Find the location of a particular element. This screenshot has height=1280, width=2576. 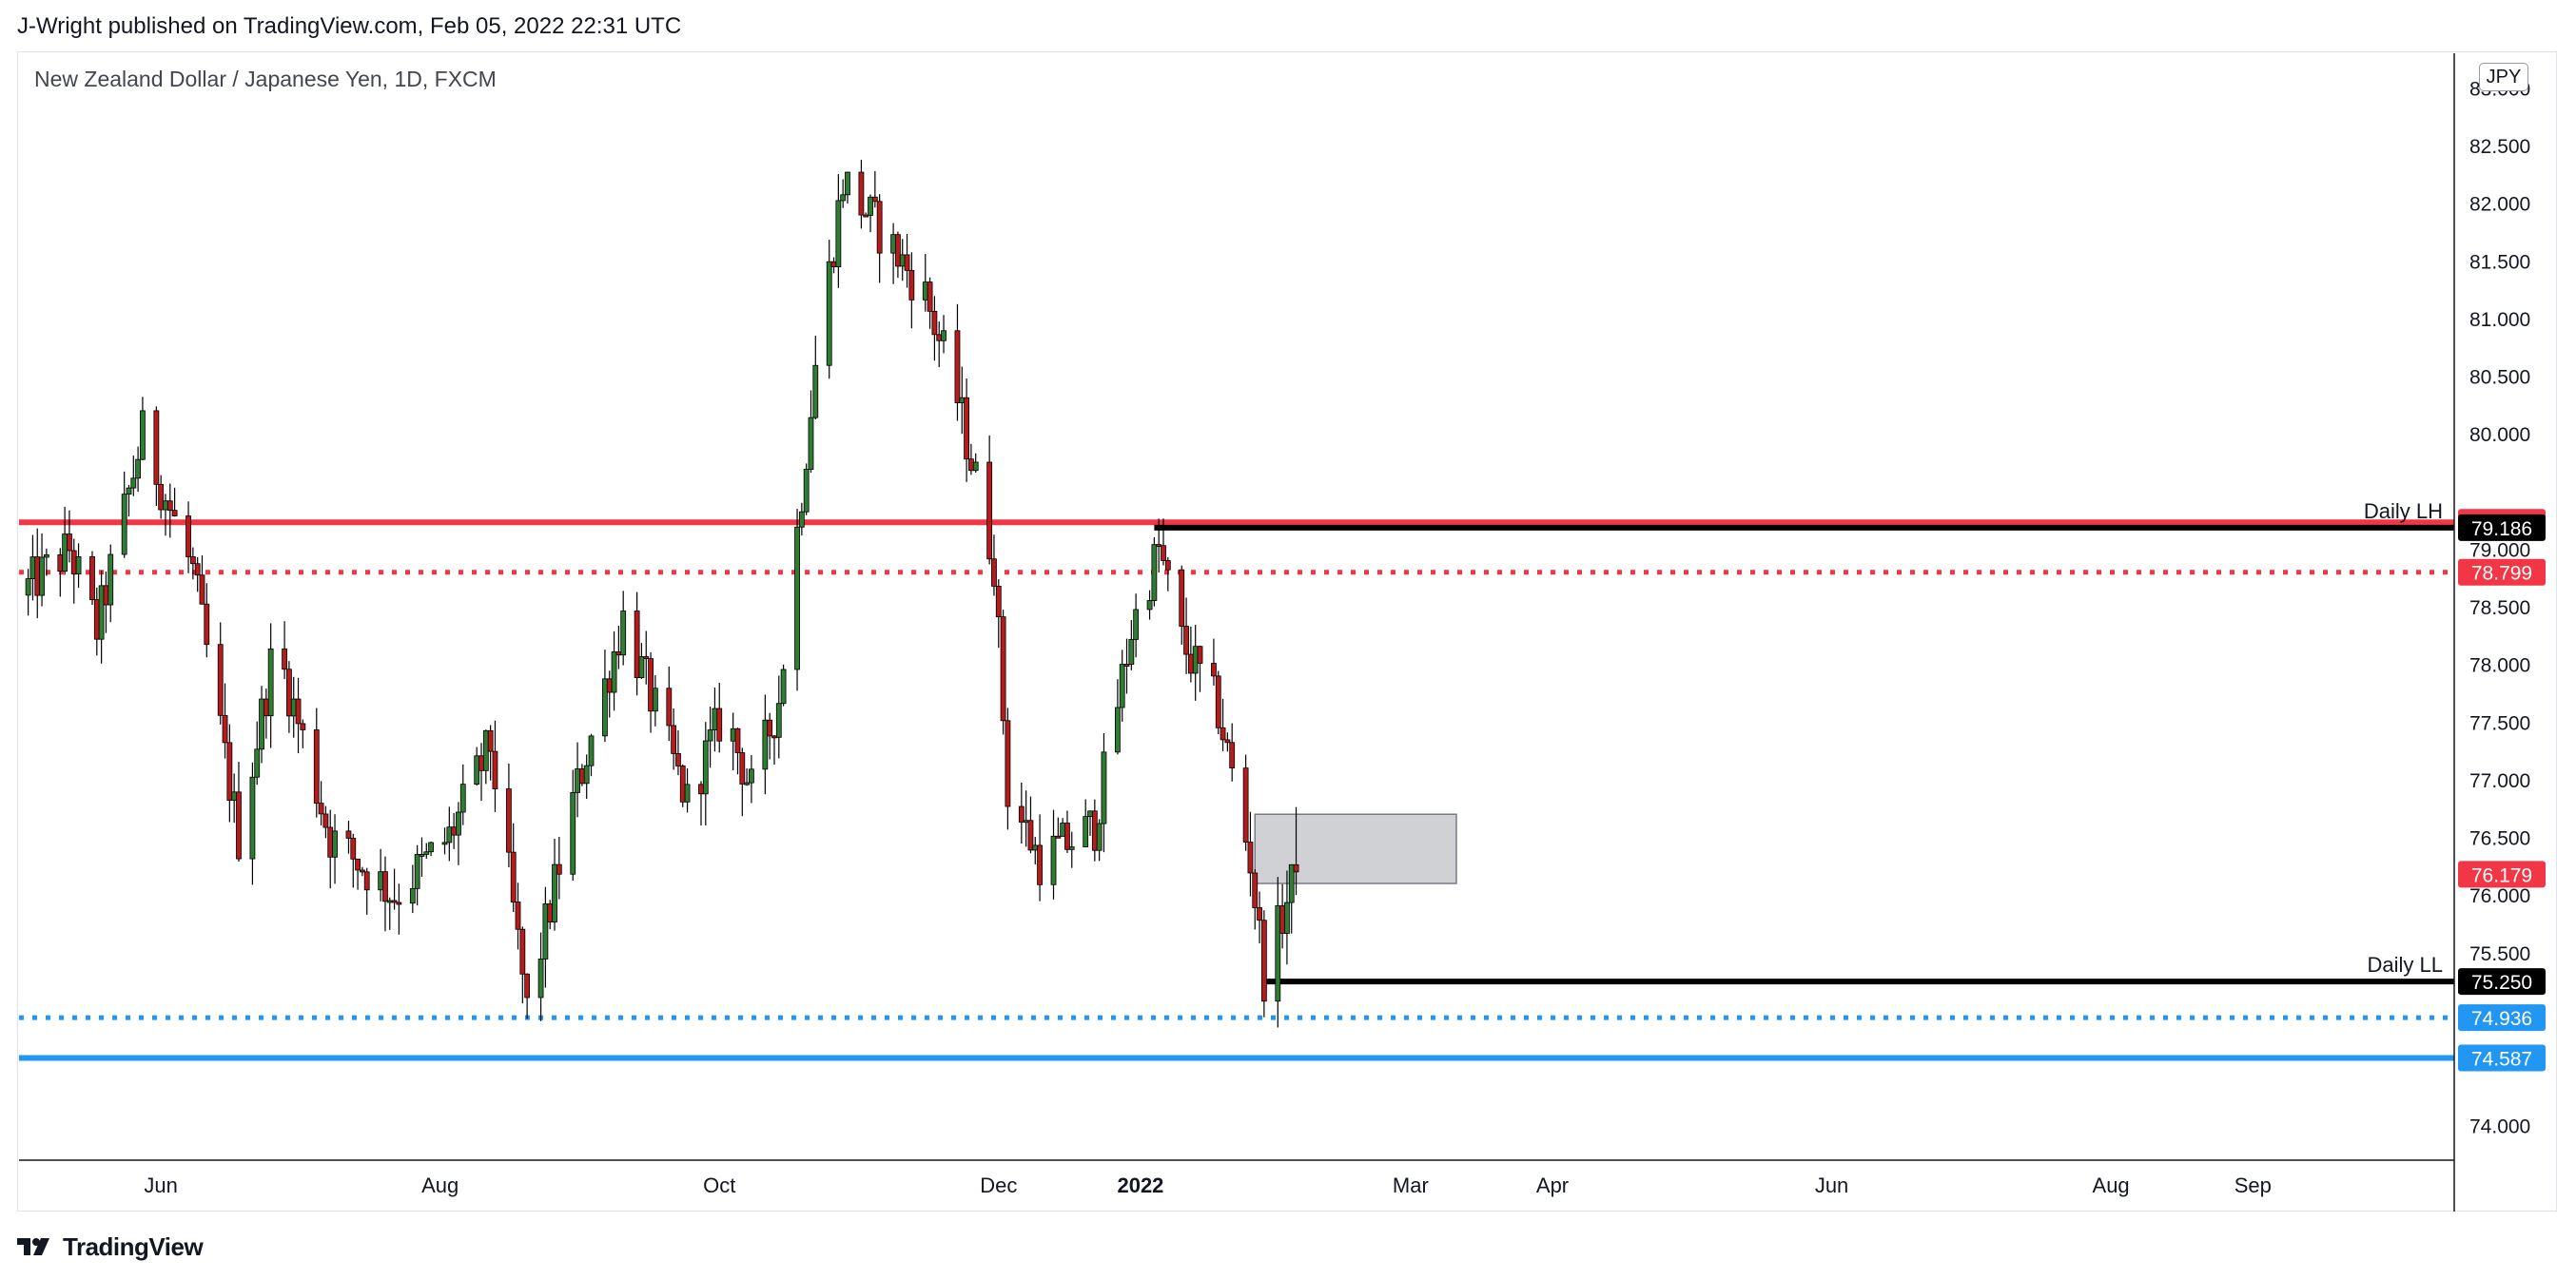

currency-badge: JPY is located at coordinates (2503, 77).